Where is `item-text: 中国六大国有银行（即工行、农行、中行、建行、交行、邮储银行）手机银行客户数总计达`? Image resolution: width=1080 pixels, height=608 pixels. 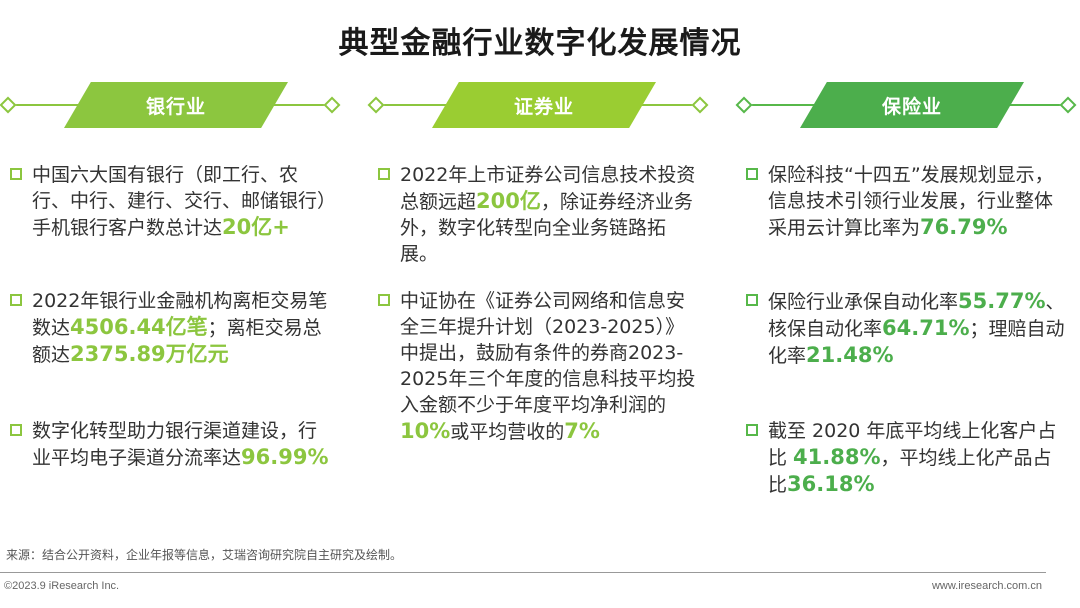 item-text: 中国六大国有银行（即工行、农行、中行、建行、交行、邮储银行）手机银行客户数总计达 is located at coordinates (179, 201).